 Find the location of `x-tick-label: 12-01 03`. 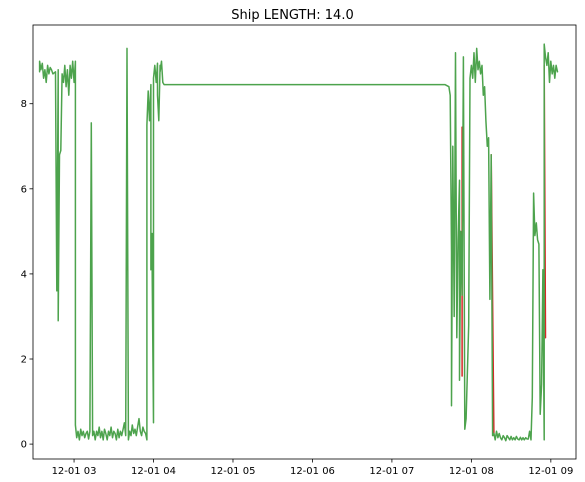

x-tick-label: 12-01 03 is located at coordinates (74, 471).